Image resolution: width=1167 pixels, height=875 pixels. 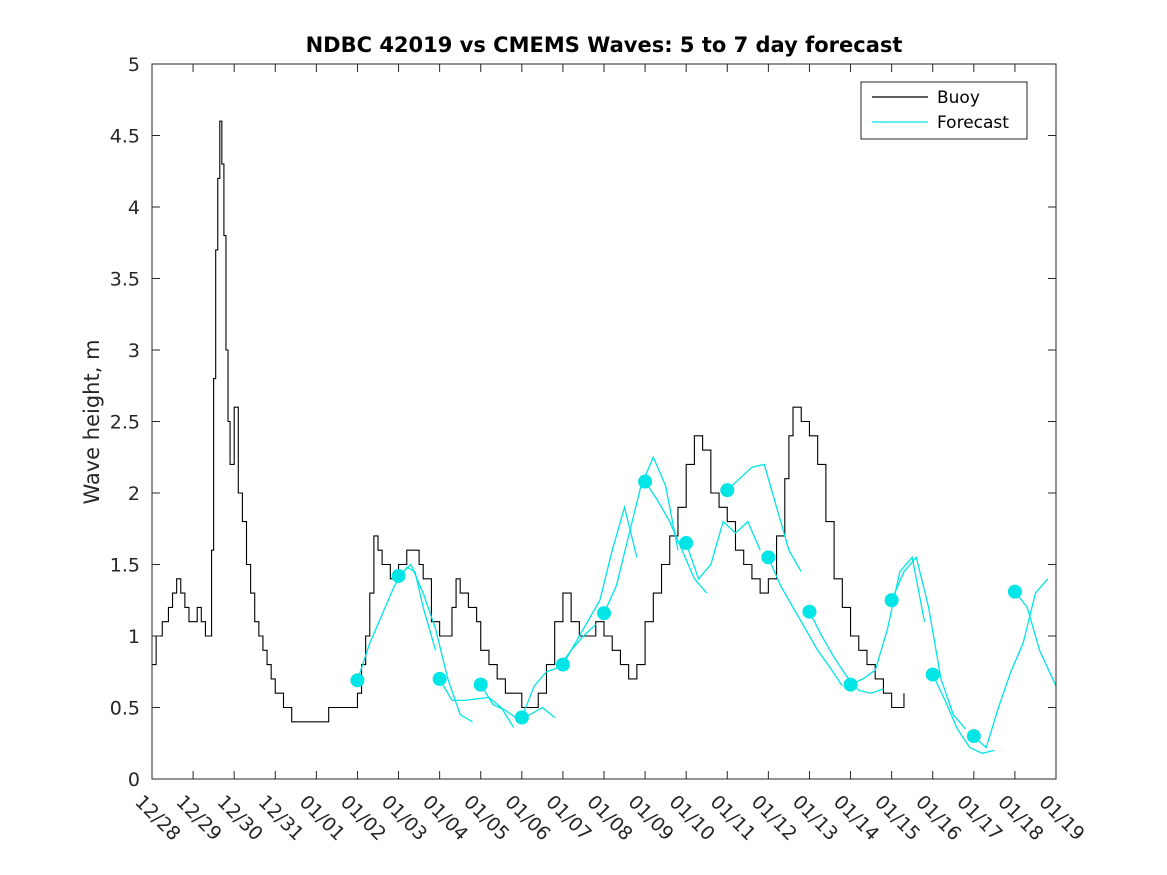 I want to click on y-tick-label: 2, so click(x=134, y=494).